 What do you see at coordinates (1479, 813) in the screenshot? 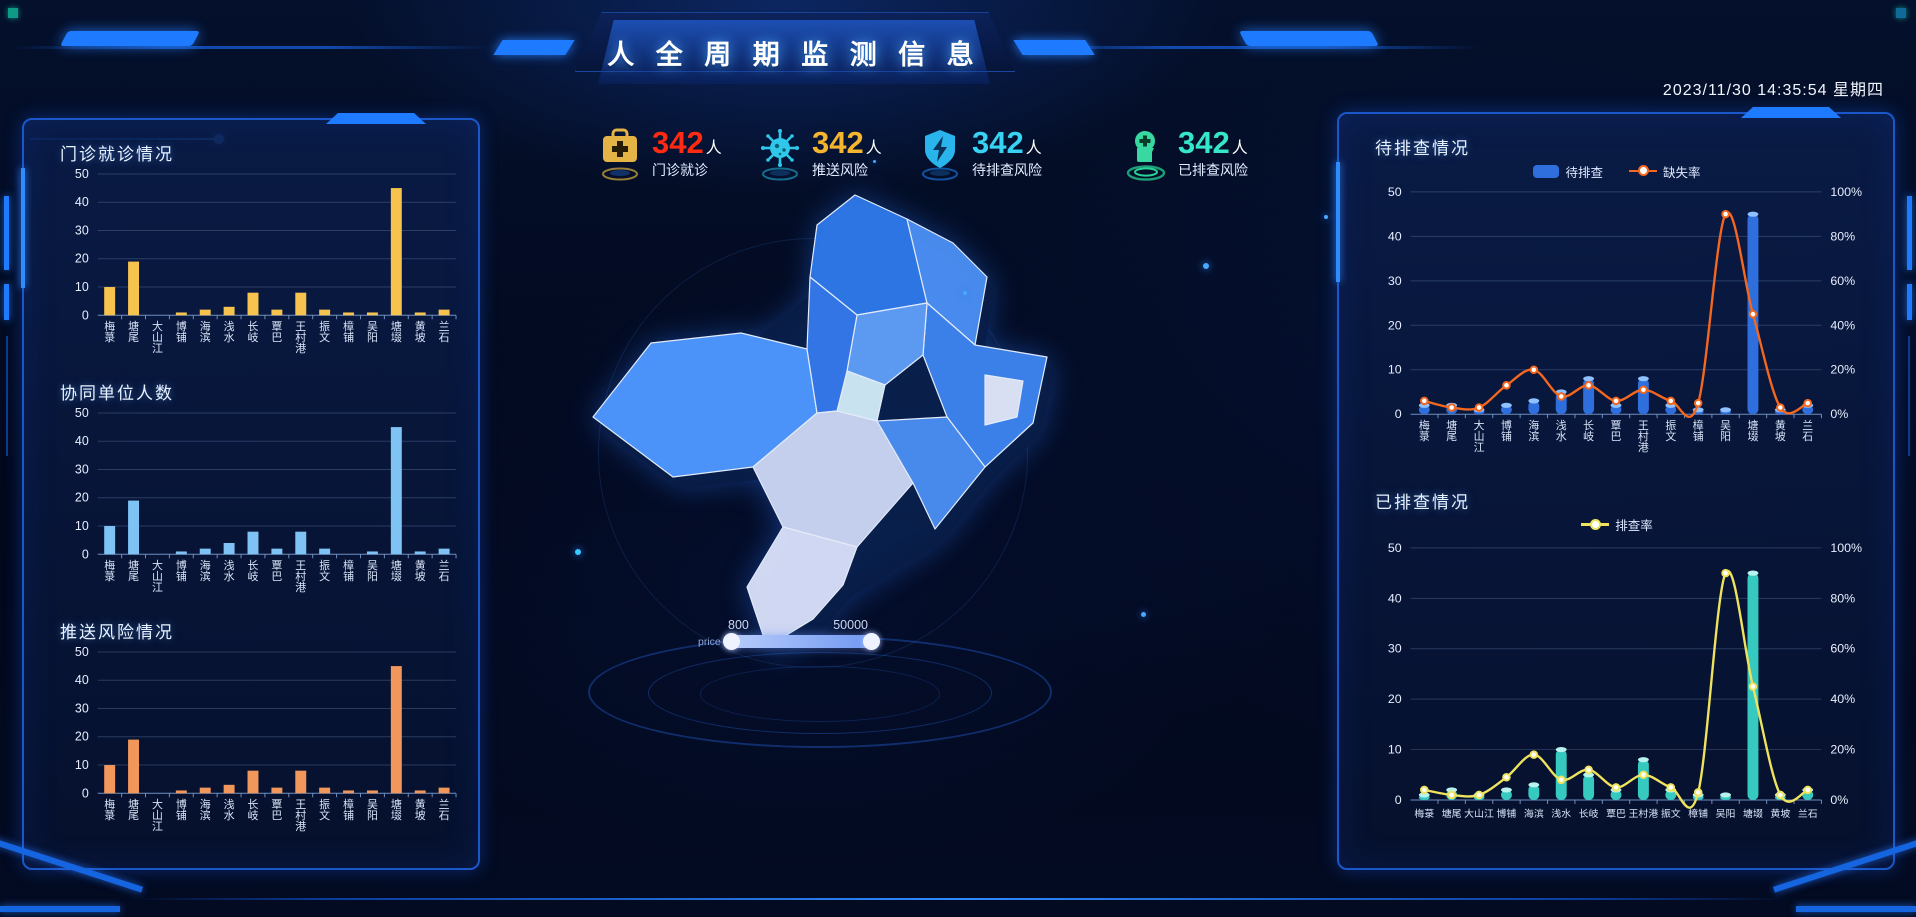
I see `svg-text: 大山江` at bounding box center [1479, 813].